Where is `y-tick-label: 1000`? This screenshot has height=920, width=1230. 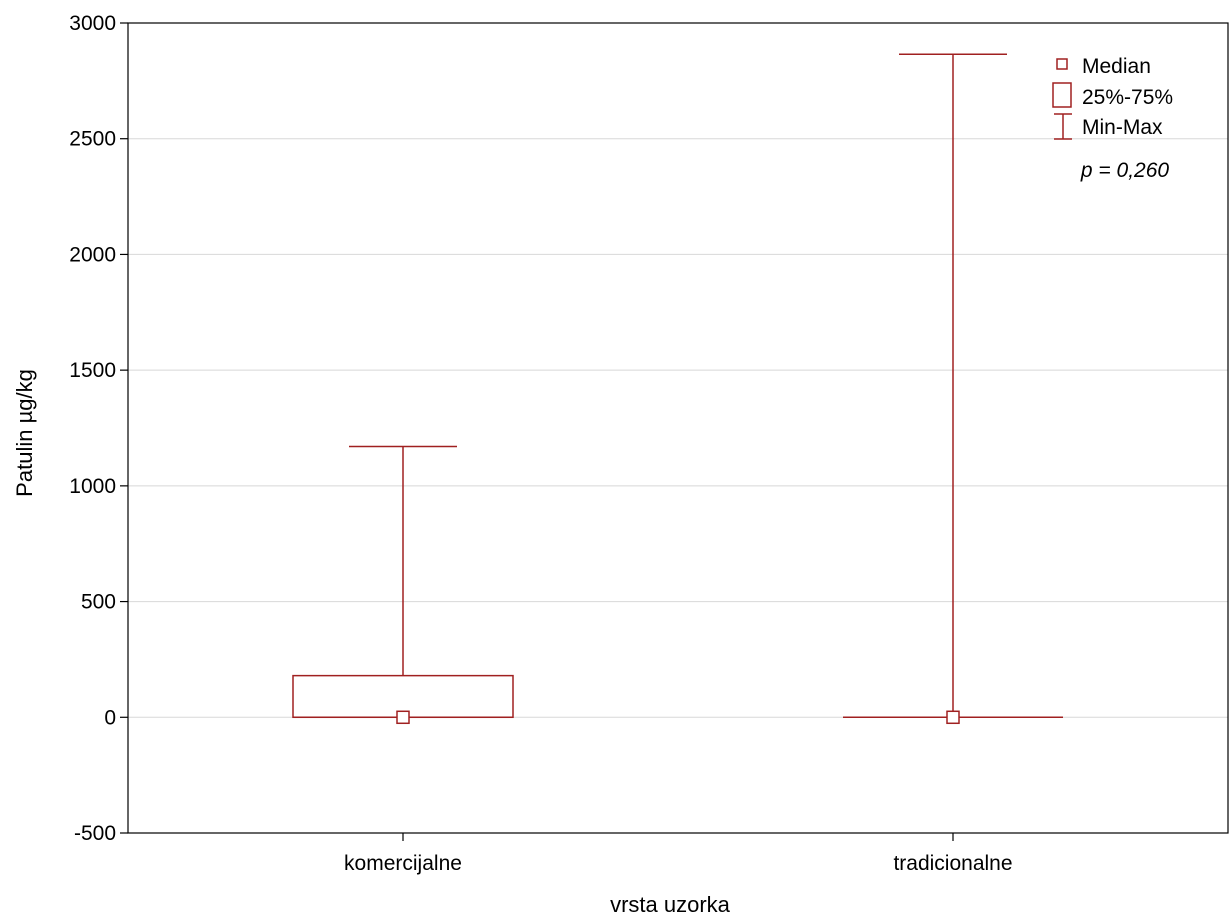
y-tick-label: 1000 is located at coordinates (92, 486).